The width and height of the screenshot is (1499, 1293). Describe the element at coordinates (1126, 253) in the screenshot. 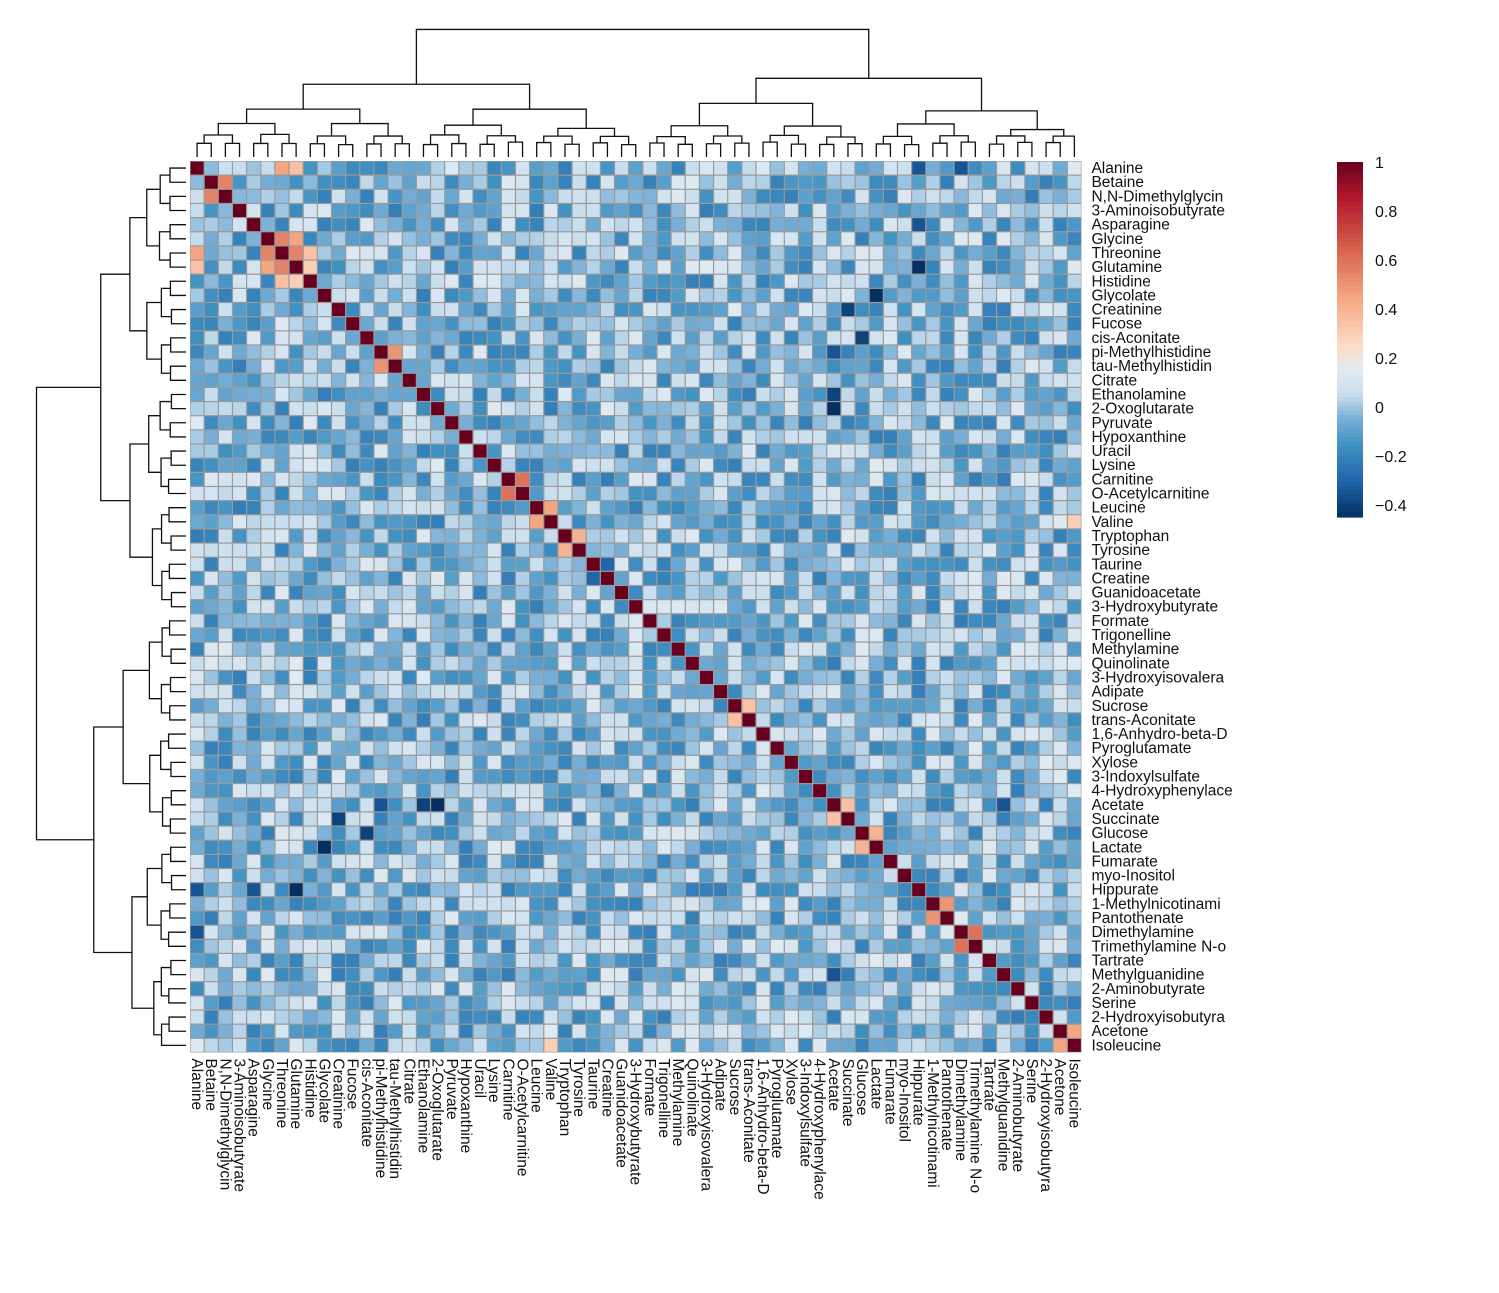

I see `row-label: Threonine` at that location.